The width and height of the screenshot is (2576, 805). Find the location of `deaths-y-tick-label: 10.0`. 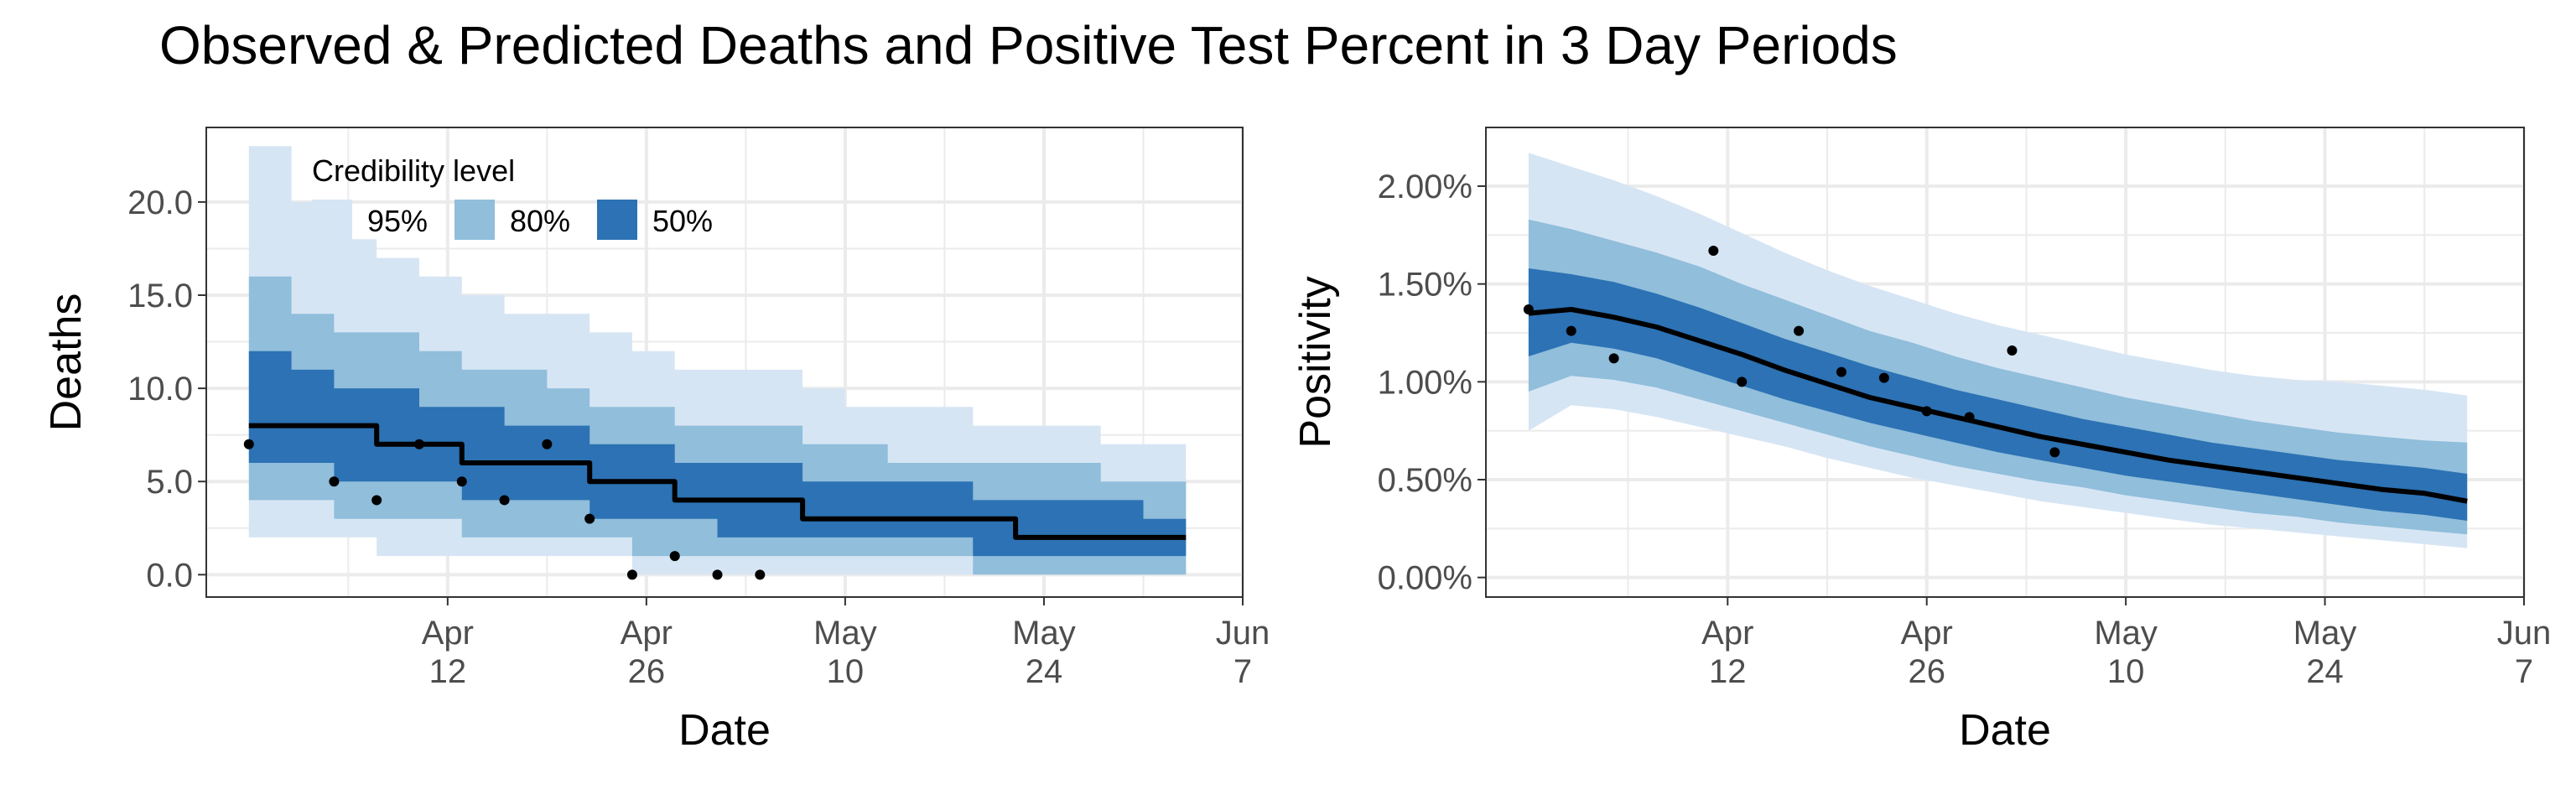

deaths-y-tick-label: 10.0 is located at coordinates (160, 389).